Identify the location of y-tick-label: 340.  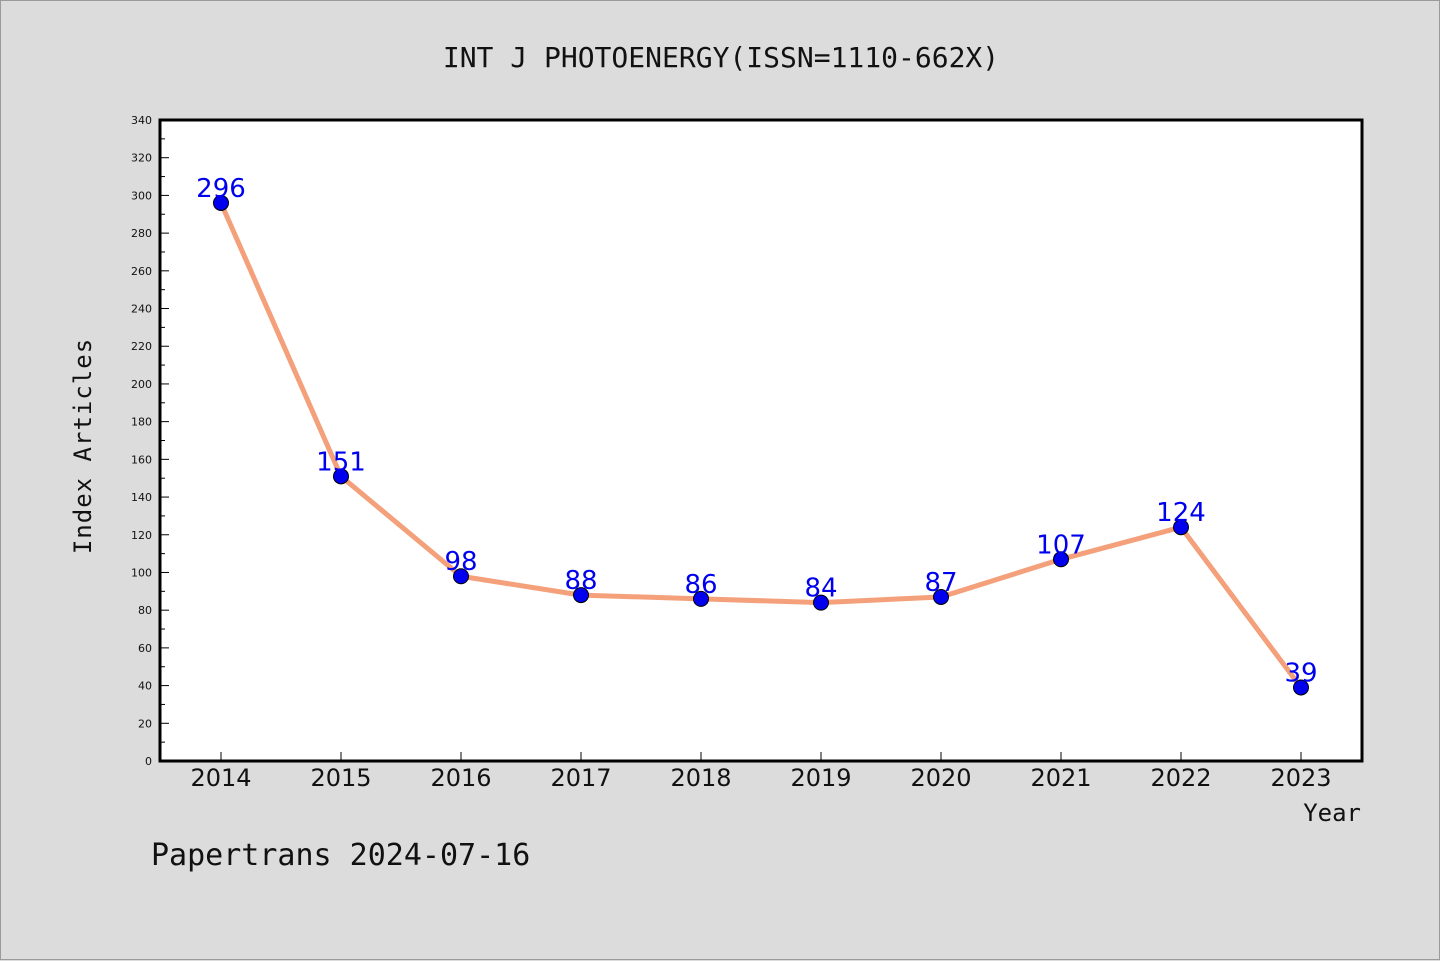
(141, 120).